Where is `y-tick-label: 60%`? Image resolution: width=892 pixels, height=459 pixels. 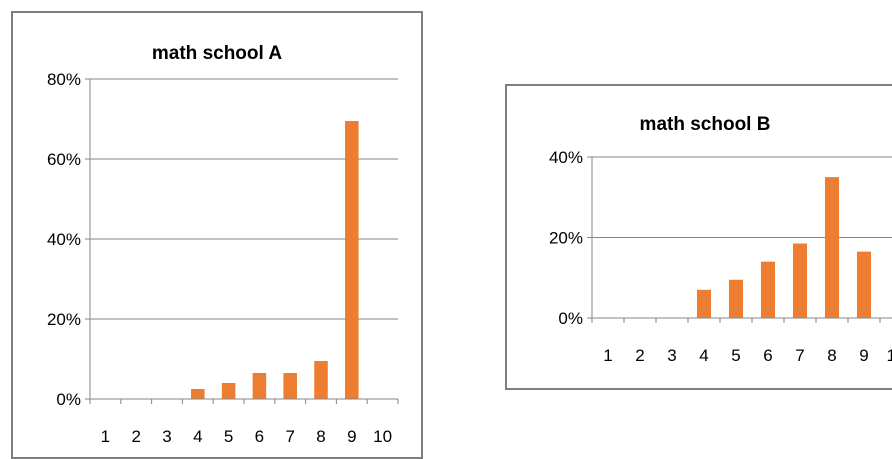
y-tick-label: 60% is located at coordinates (64, 159).